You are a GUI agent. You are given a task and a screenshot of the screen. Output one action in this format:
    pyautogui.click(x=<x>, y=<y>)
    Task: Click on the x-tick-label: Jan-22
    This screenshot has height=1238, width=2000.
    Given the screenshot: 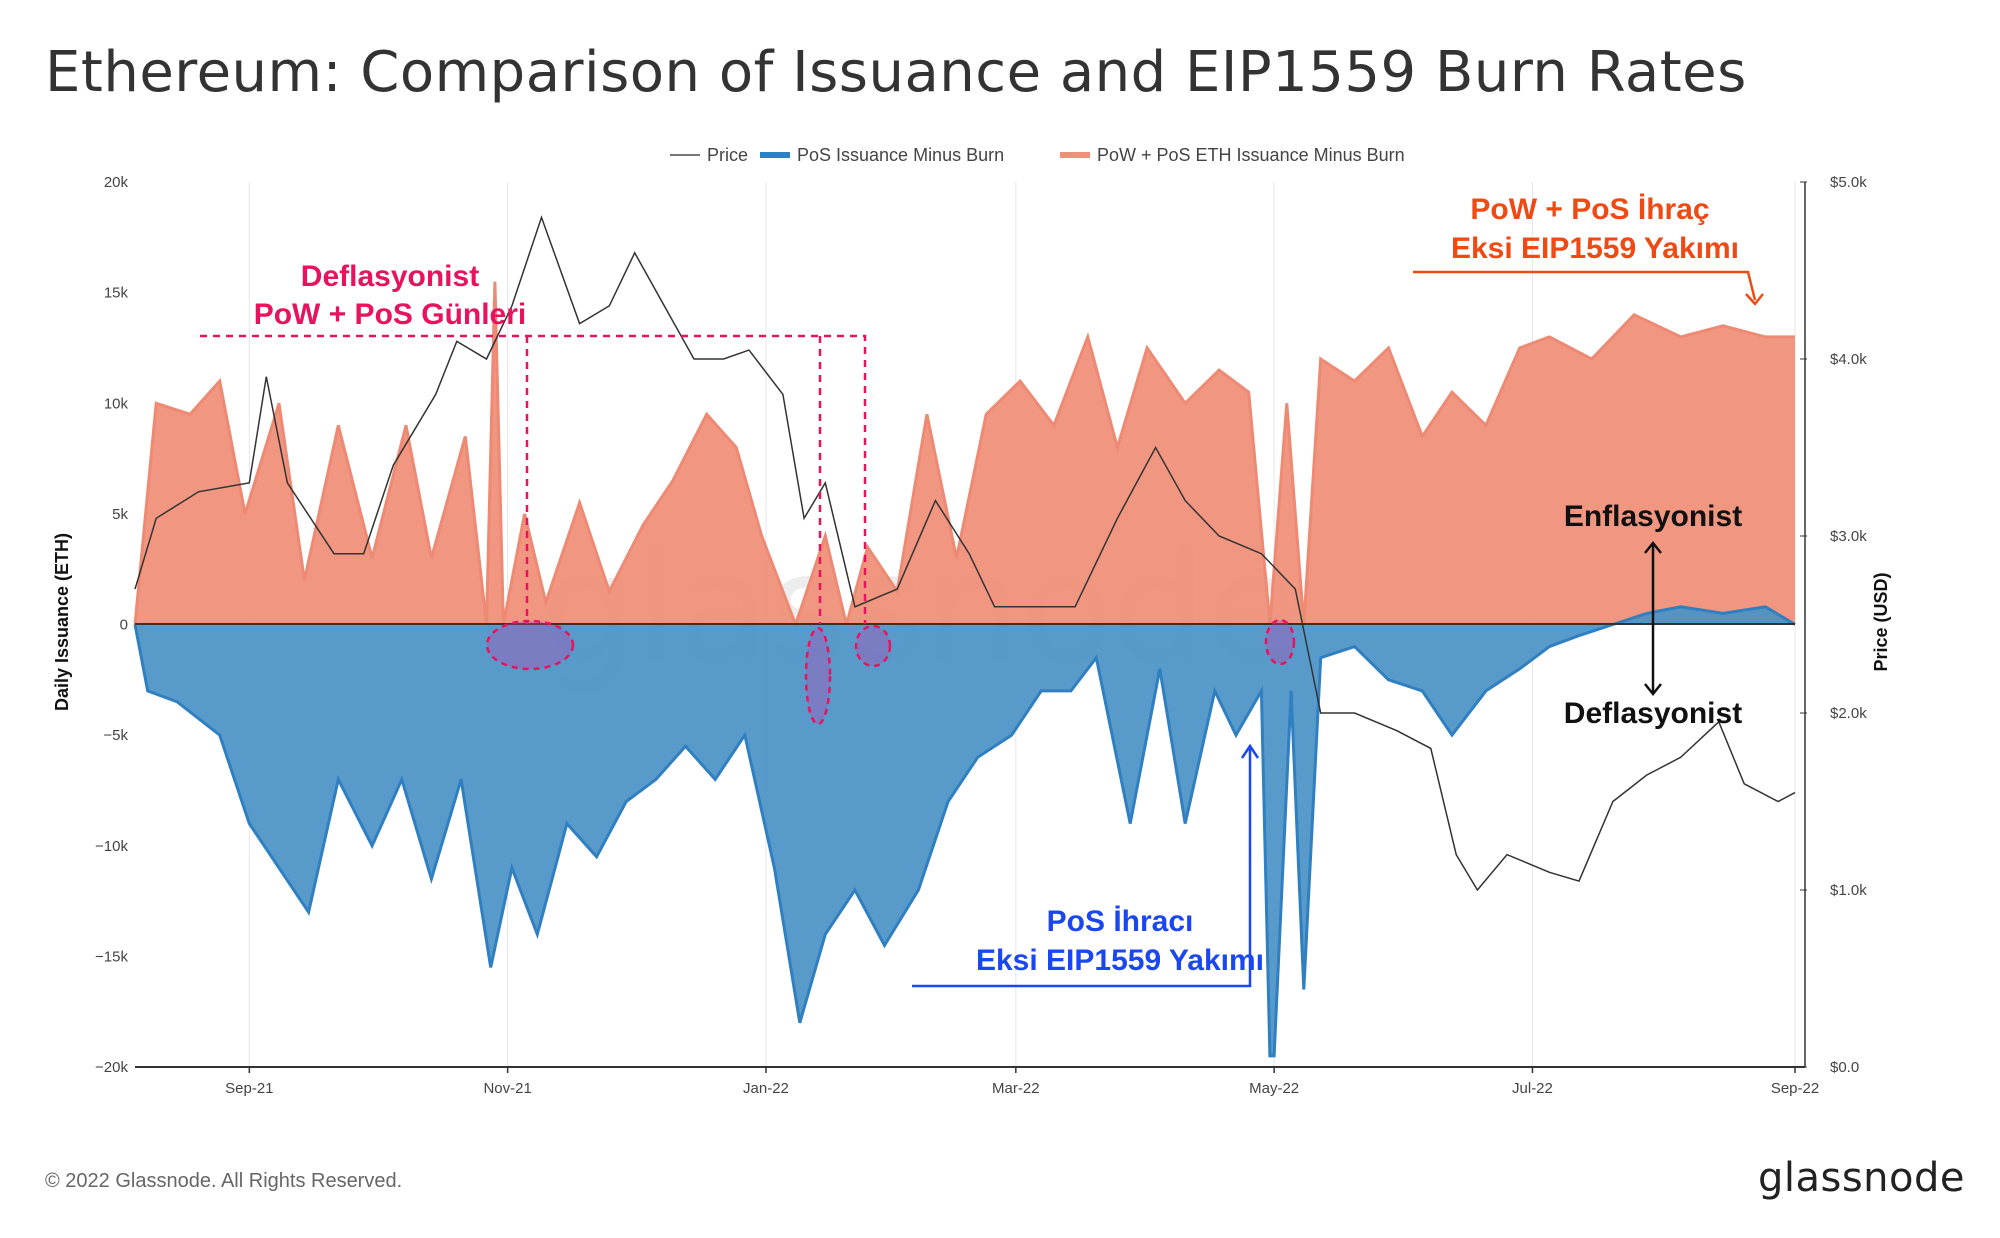 What is the action you would take?
    pyautogui.click(x=766, y=1088)
    